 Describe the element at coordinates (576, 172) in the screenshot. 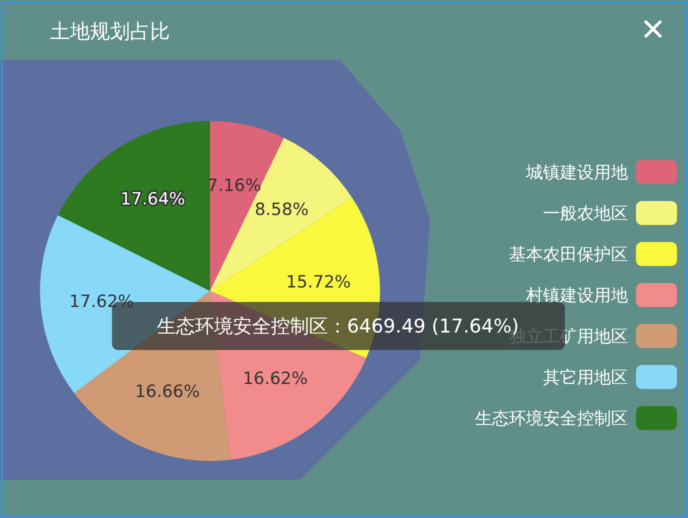

I see `legend-label: 城镇建设用地` at that location.